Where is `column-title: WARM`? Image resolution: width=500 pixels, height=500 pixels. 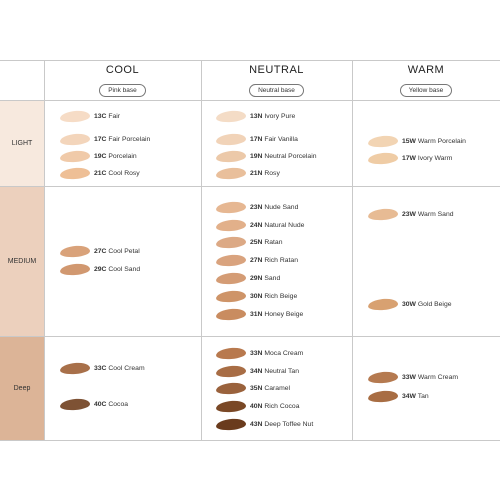
column-title: WARM is located at coordinates (426, 70).